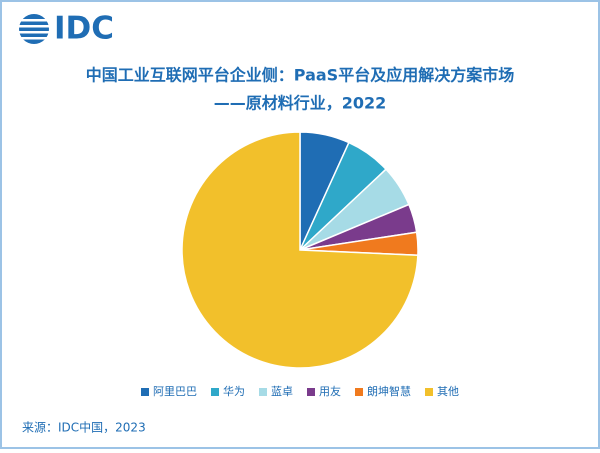 The width and height of the screenshot is (600, 453). I want to click on legend: 阿里巴巴 华为 蓝卓 用友 朗坤智慧 其他, so click(300, 391).